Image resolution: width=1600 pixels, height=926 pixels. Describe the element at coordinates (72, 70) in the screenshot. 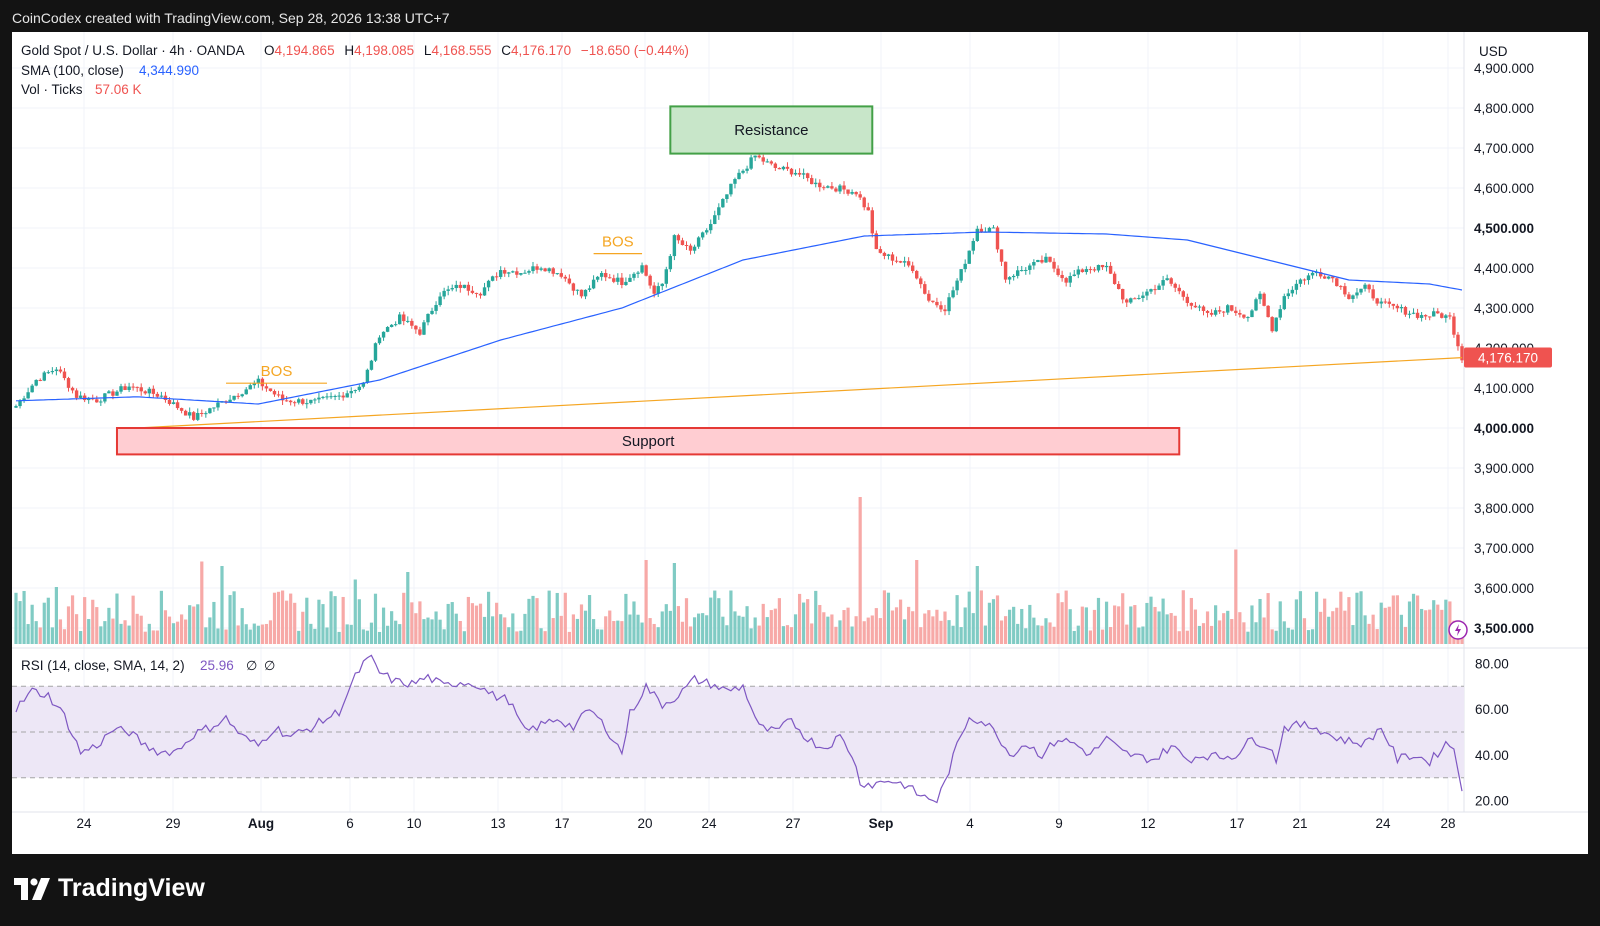

I see `sma-legend-label: SMA (100, close)` at that location.